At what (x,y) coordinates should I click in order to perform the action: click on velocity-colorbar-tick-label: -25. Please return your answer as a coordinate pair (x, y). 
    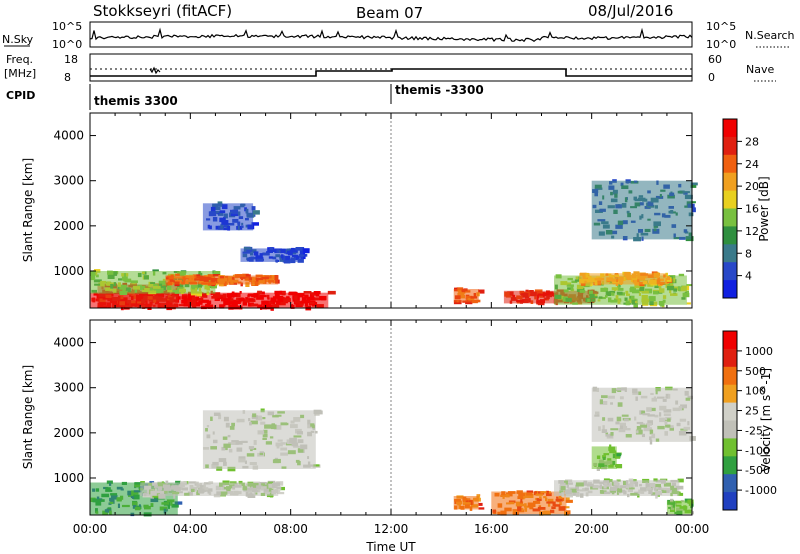
    Looking at the image, I should click on (754, 430).